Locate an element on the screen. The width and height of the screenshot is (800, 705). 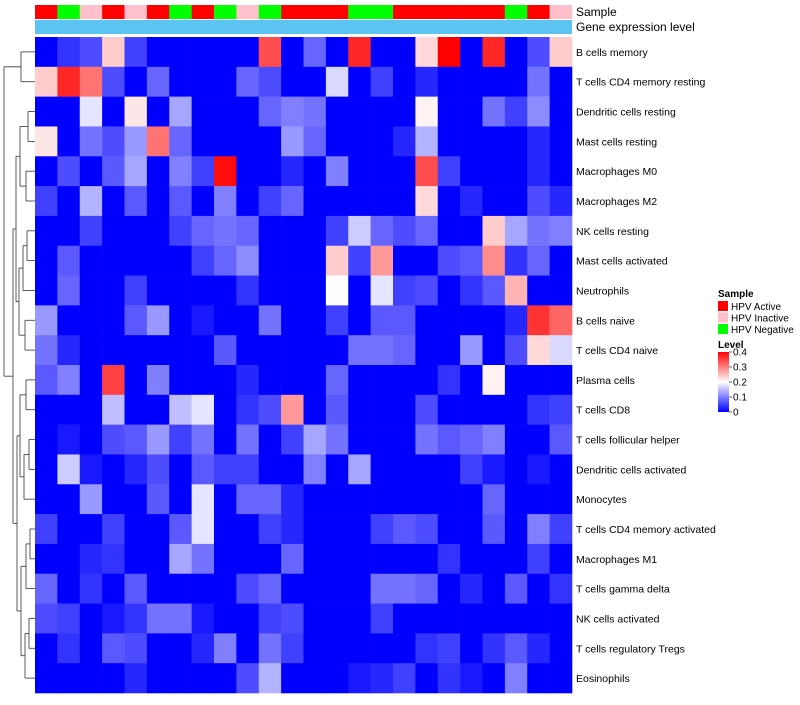
row-label: Macrophages M0 is located at coordinates (616, 172).